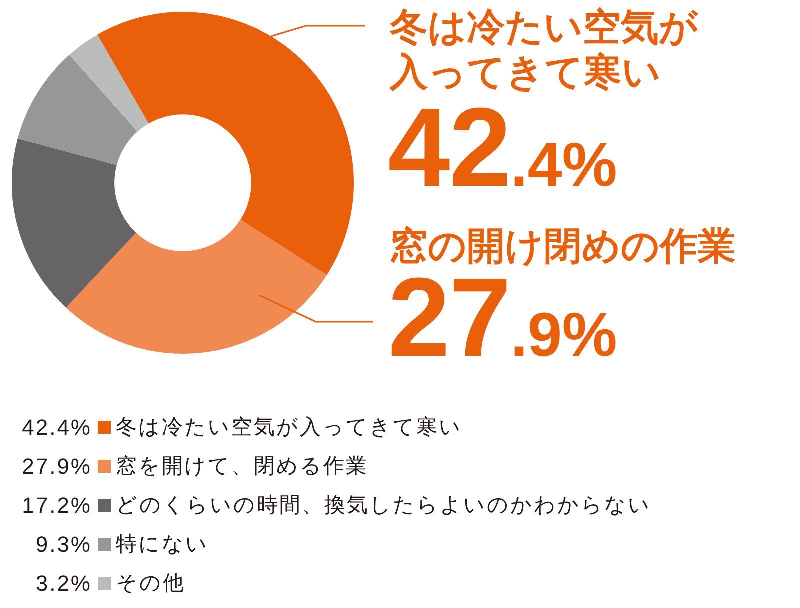 The image size is (800, 608). What do you see at coordinates (162, 544) in the screenshot?
I see `legend-label: 特にない` at bounding box center [162, 544].